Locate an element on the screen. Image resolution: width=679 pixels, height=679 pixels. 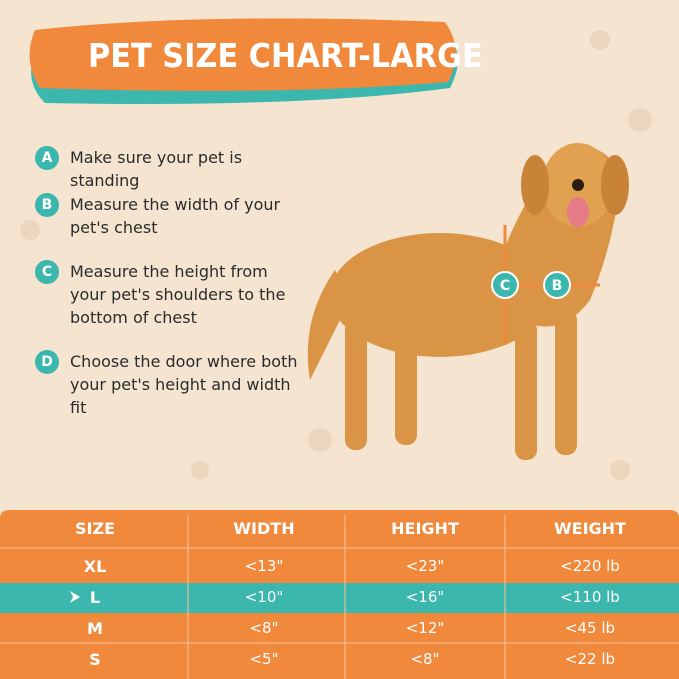
value-cell: <45 lb is located at coordinates (590, 628).